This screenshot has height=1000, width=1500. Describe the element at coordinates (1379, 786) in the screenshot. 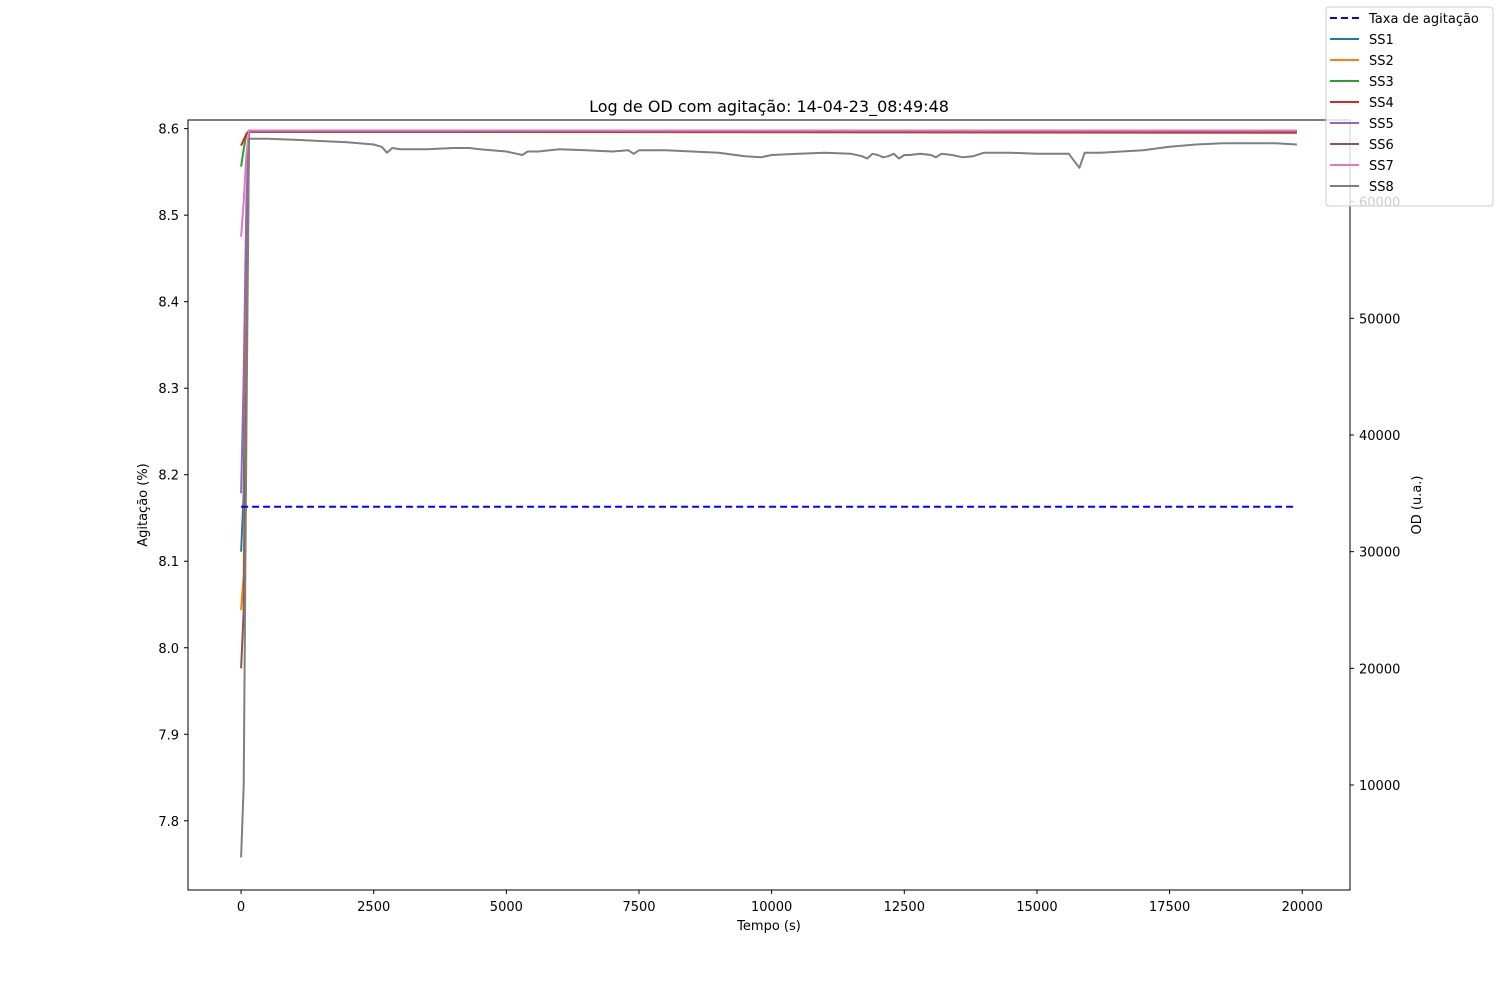

I see `right-y-tick-label: 10000` at that location.